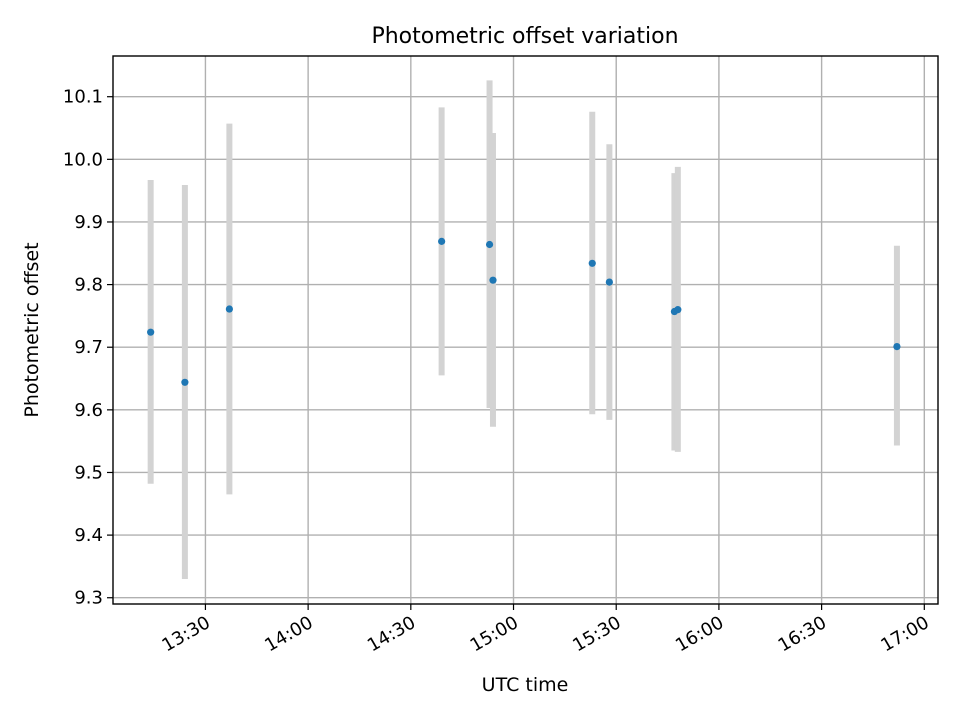 This screenshot has height=720, width=960. What do you see at coordinates (88, 285) in the screenshot?
I see `y-tick-label: 9.8` at bounding box center [88, 285].